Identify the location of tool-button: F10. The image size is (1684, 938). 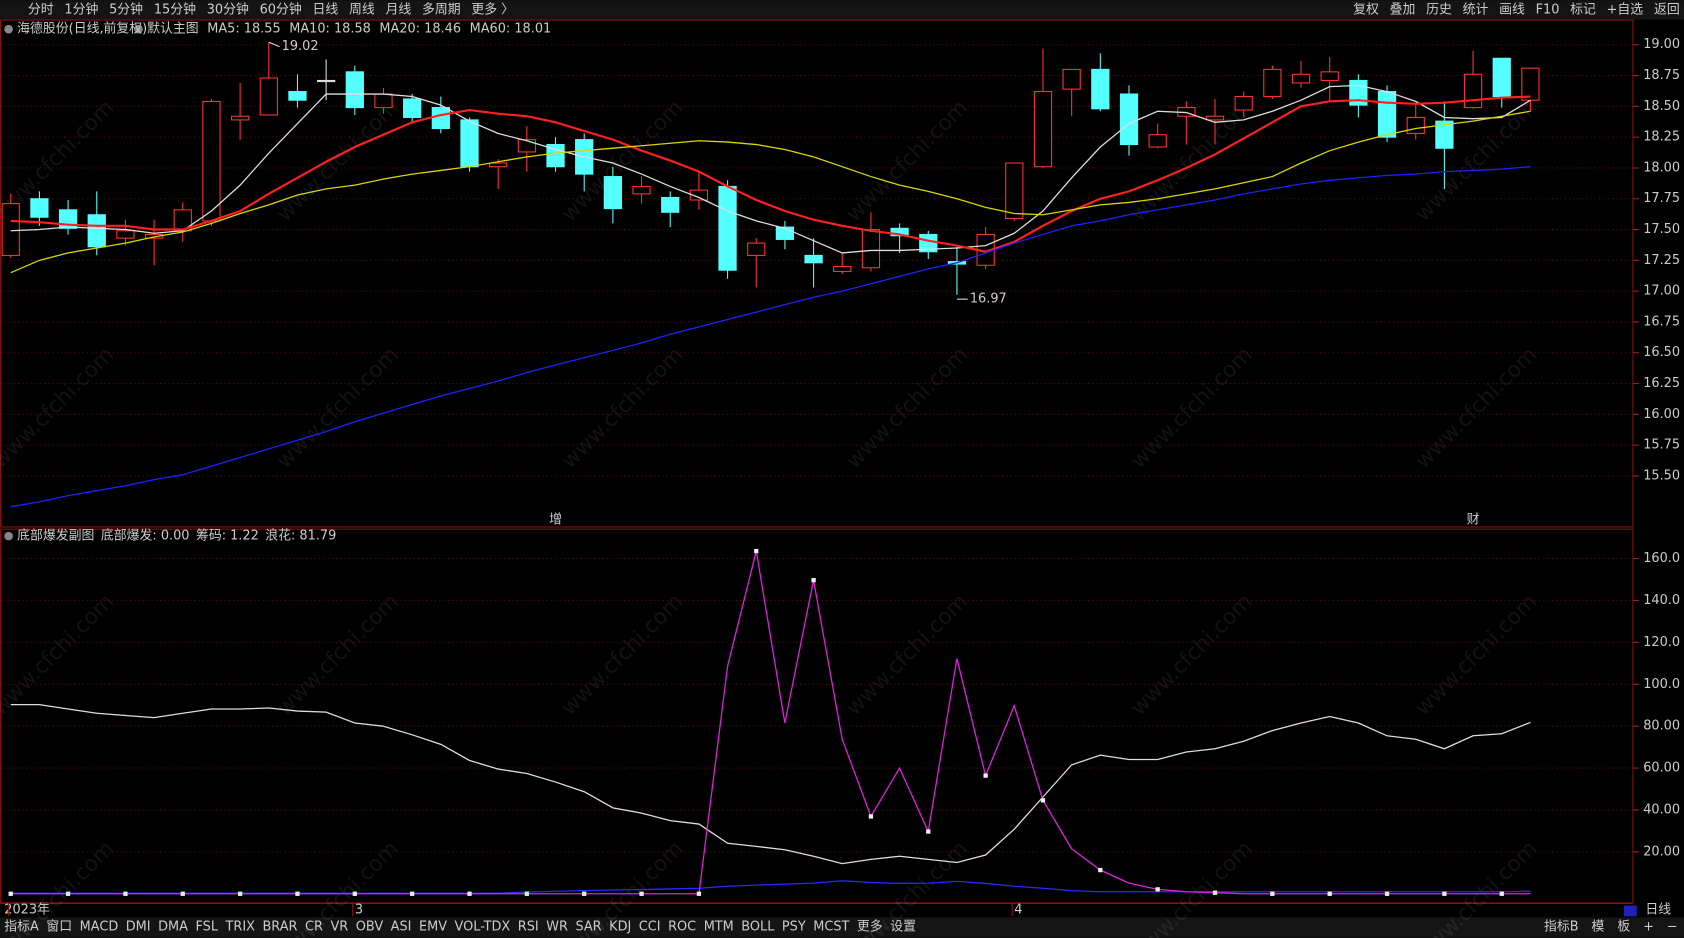
(1548, 9).